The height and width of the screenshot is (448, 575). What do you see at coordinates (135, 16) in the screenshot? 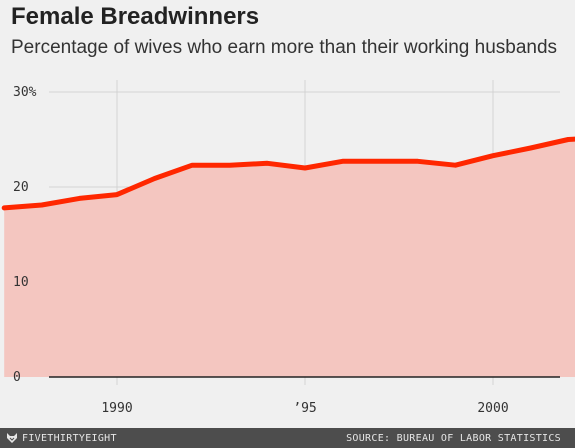
I see `chart-title: Female Breadwinners` at bounding box center [135, 16].